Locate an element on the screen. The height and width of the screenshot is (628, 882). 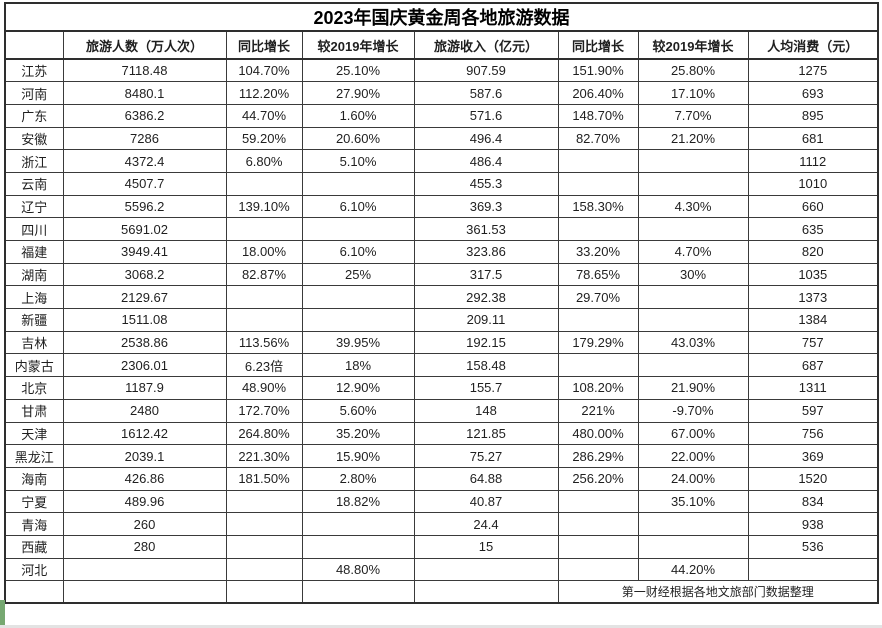
data-cell: 7118.48 is located at coordinates (144, 70).